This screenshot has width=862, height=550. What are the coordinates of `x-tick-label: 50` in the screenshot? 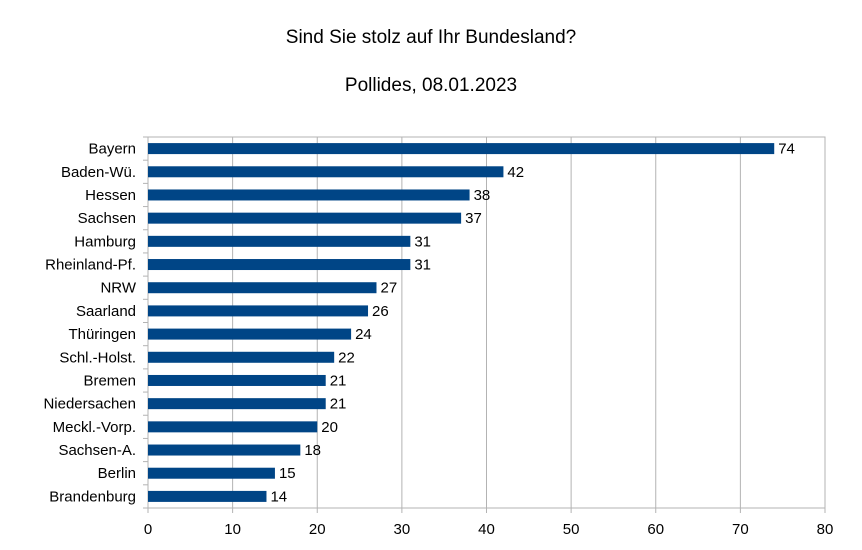 It's located at (571, 529).